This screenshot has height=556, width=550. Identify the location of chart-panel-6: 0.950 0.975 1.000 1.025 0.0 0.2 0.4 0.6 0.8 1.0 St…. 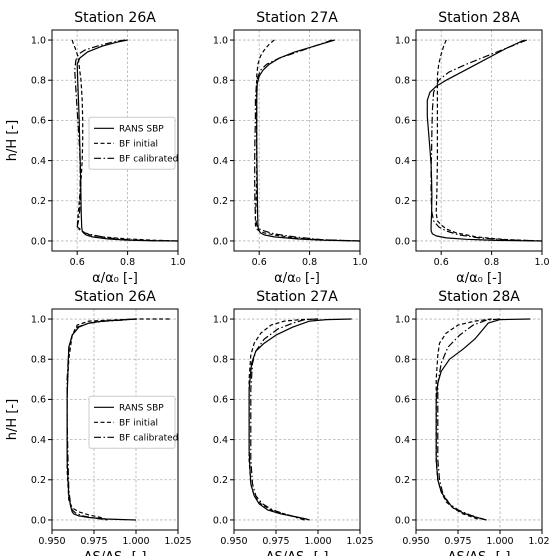
(472, 422).